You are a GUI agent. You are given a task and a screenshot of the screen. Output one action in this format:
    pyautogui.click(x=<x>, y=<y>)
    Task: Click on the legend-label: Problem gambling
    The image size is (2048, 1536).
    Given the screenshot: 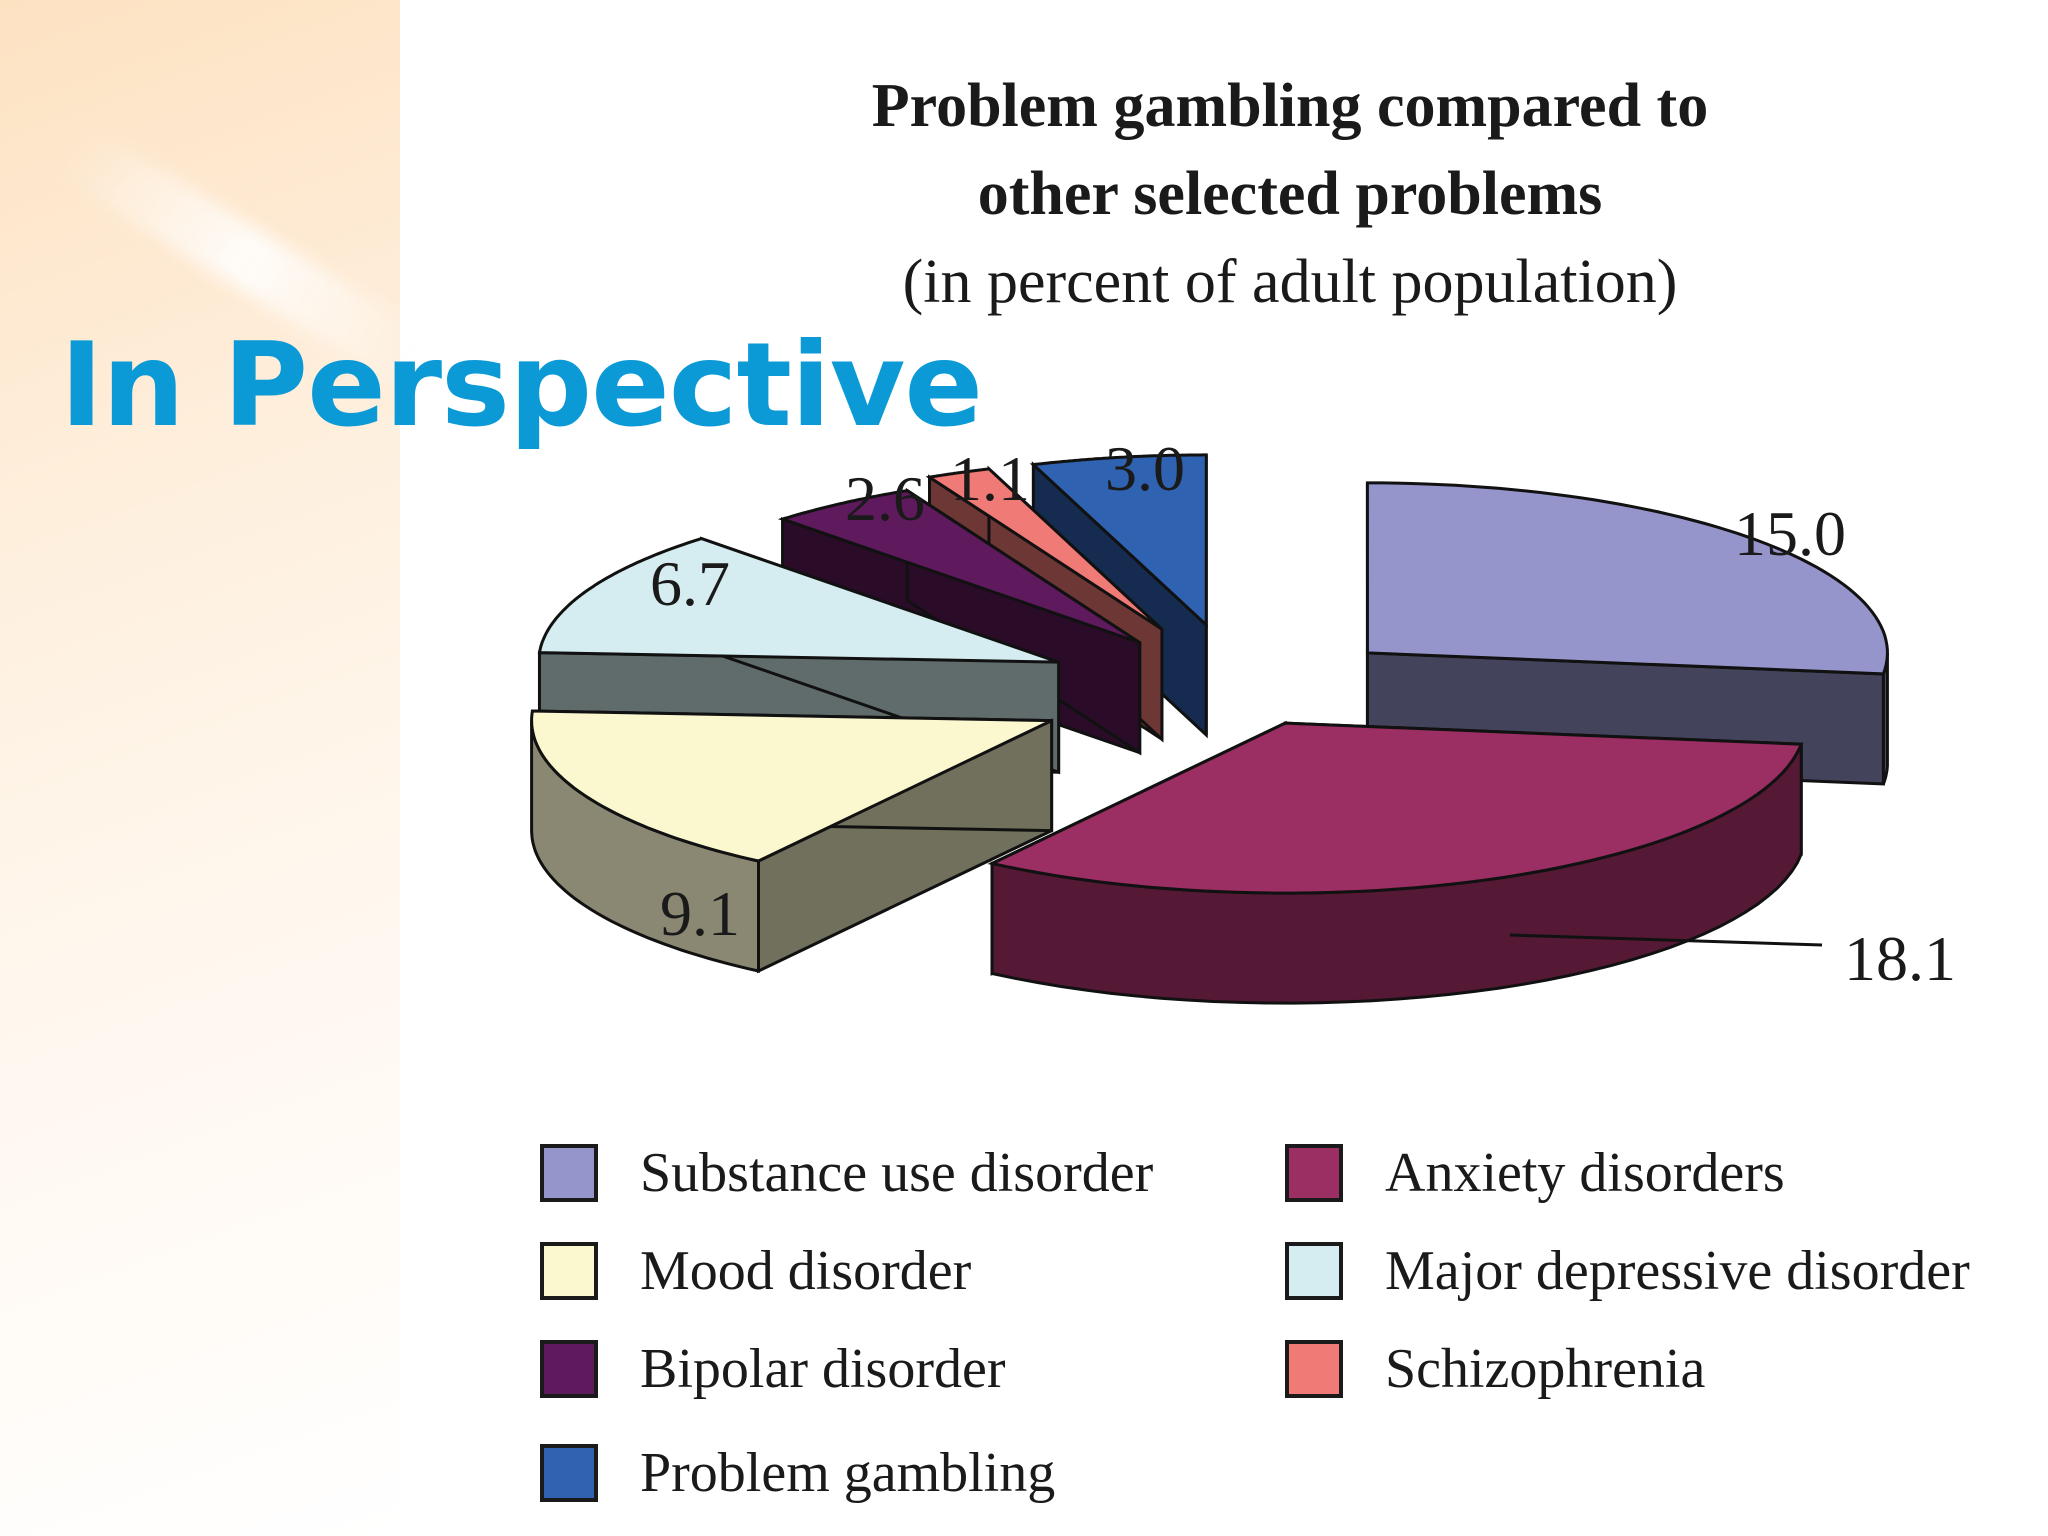 What is the action you would take?
    pyautogui.click(x=848, y=1473)
    